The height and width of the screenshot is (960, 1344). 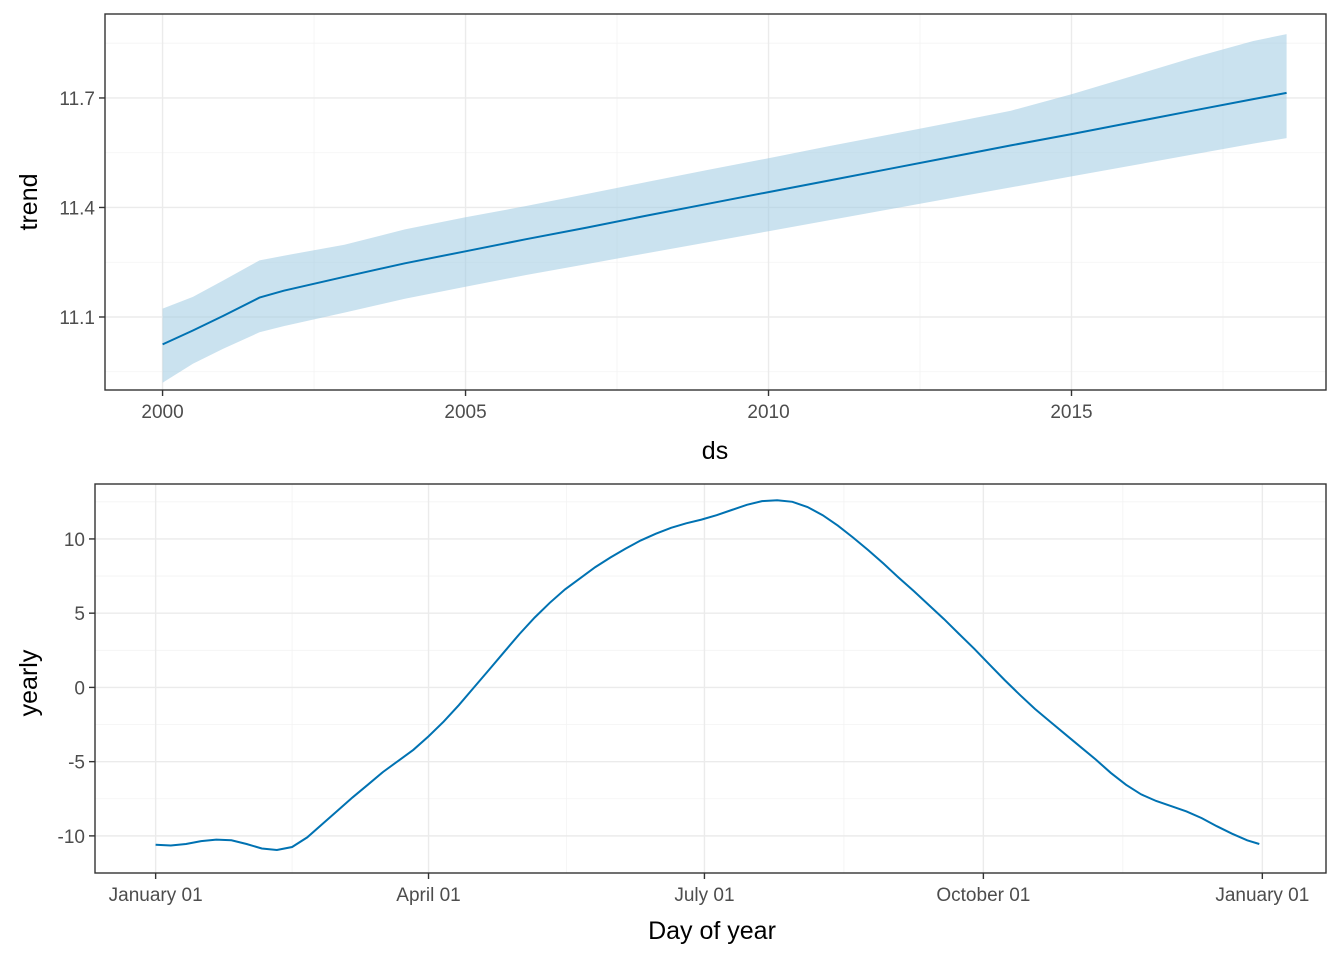 What do you see at coordinates (983, 895) in the screenshot?
I see `x-tick-label: October 01` at bounding box center [983, 895].